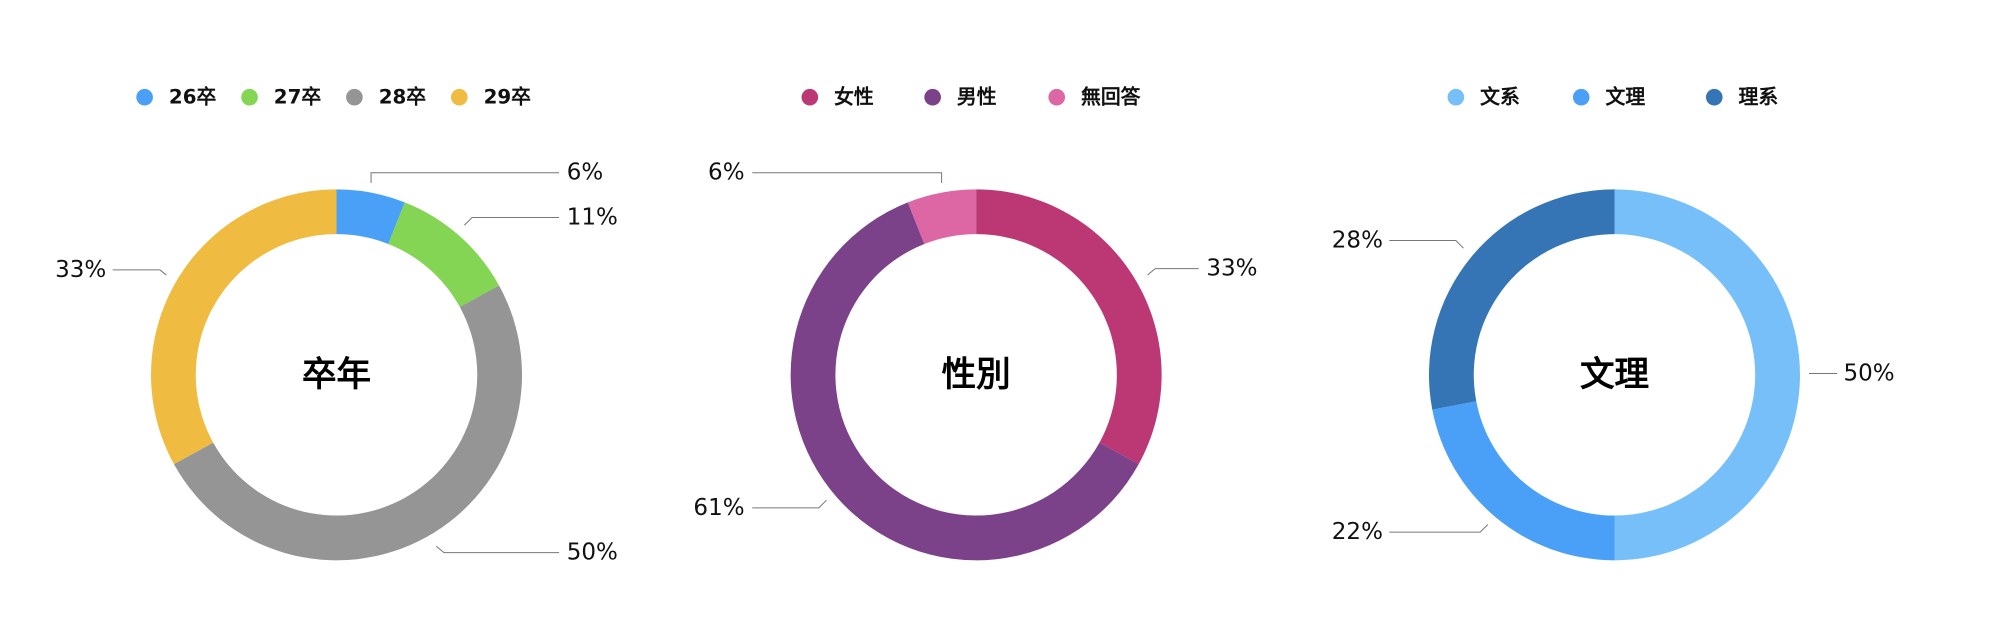 The height and width of the screenshot is (634, 2006). Describe the element at coordinates (336, 375) in the screenshot. I see `chart-title: 卒年` at that location.